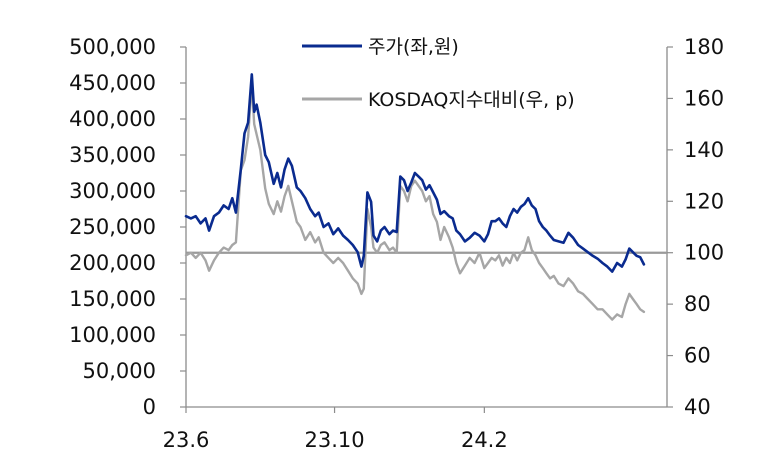 The width and height of the screenshot is (772, 465). Describe the element at coordinates (112, 47) in the screenshot. I see `left-axis-tick-label: 500,000` at that location.